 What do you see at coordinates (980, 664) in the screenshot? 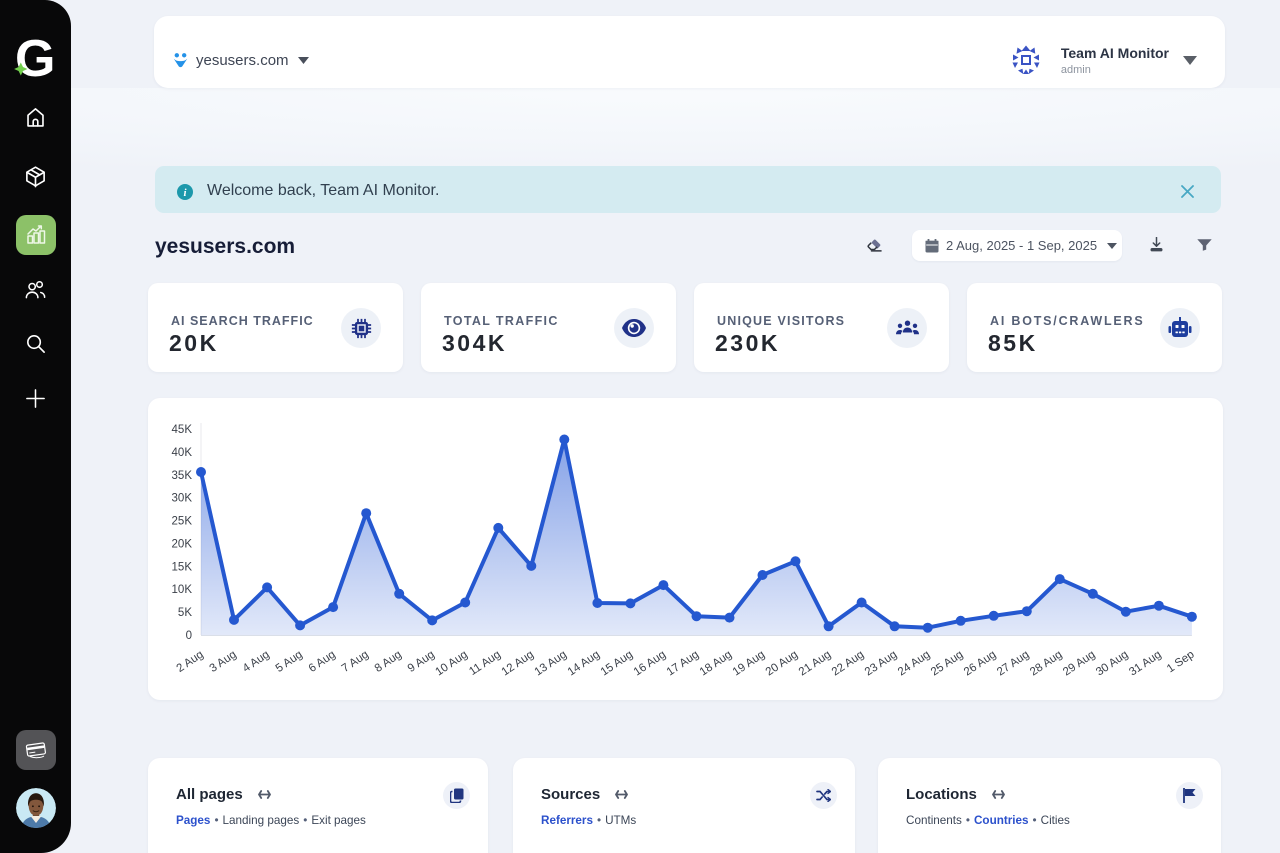
I see `svg-text: 26 Aug` at bounding box center [980, 664].